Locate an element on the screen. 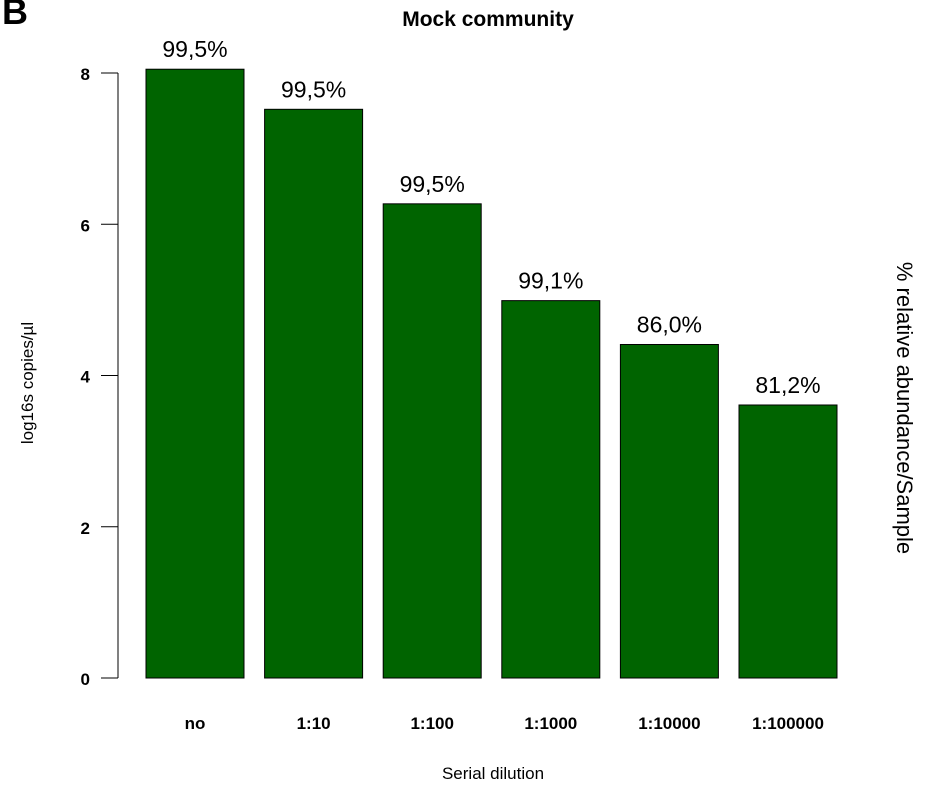 This screenshot has width=935, height=798. x-tick-label: 1:100 is located at coordinates (431, 723).